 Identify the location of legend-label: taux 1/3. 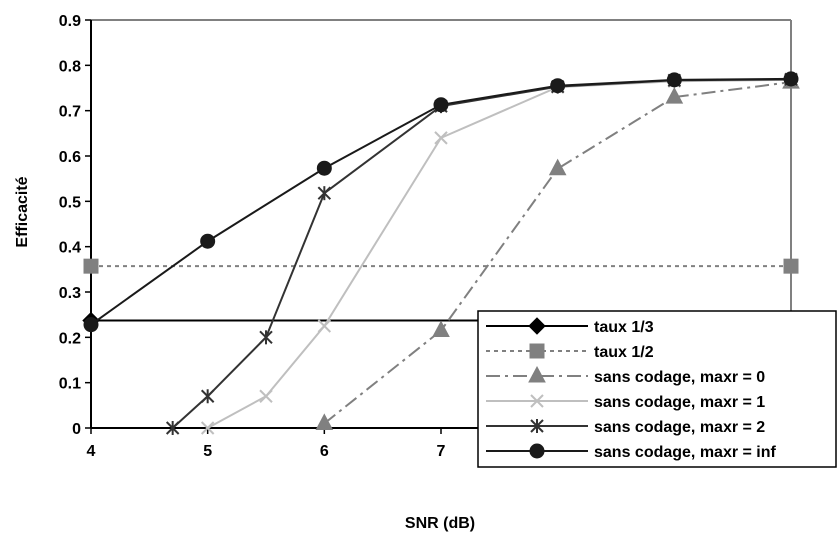
(624, 327).